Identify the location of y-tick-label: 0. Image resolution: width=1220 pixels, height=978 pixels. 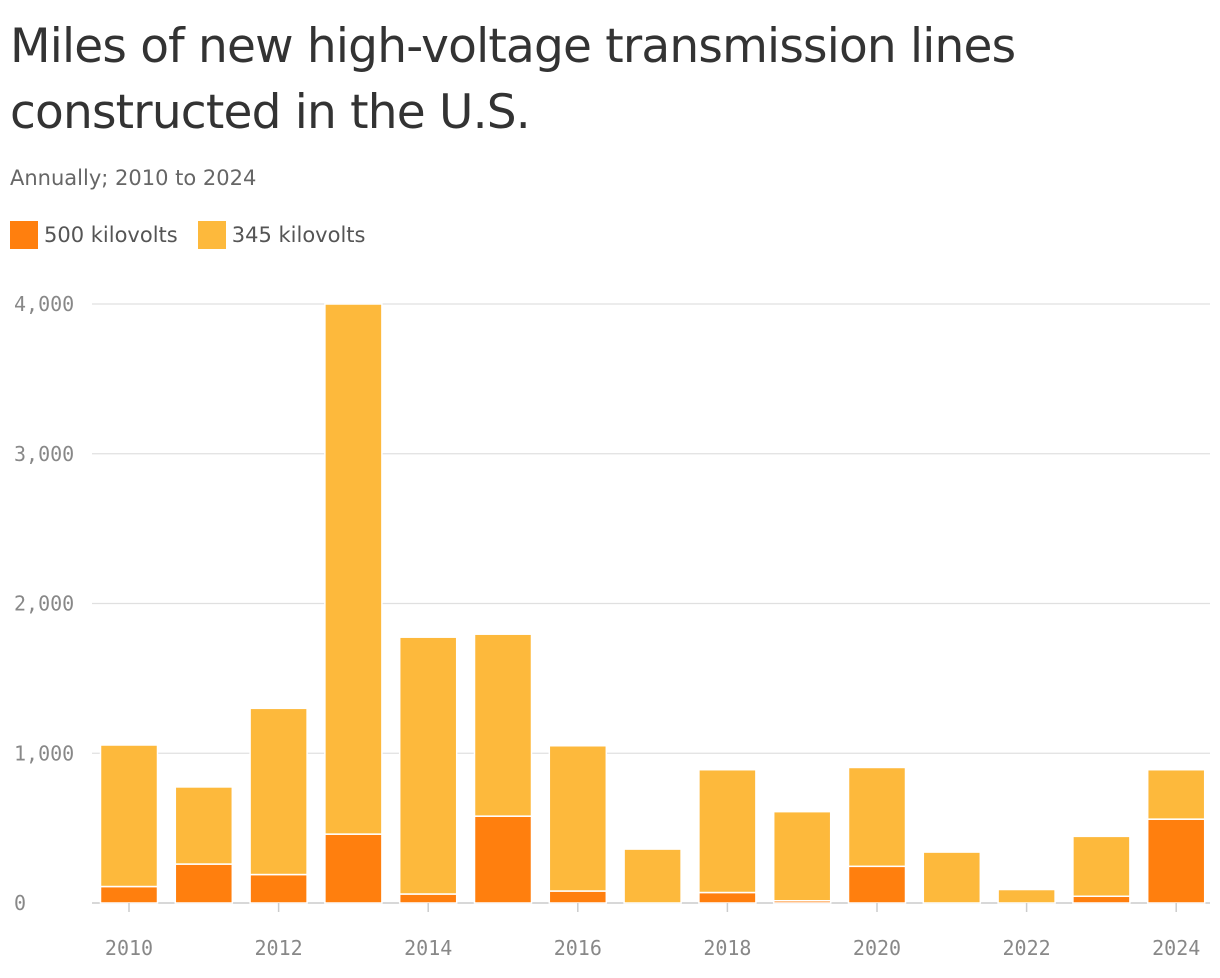
(20, 903).